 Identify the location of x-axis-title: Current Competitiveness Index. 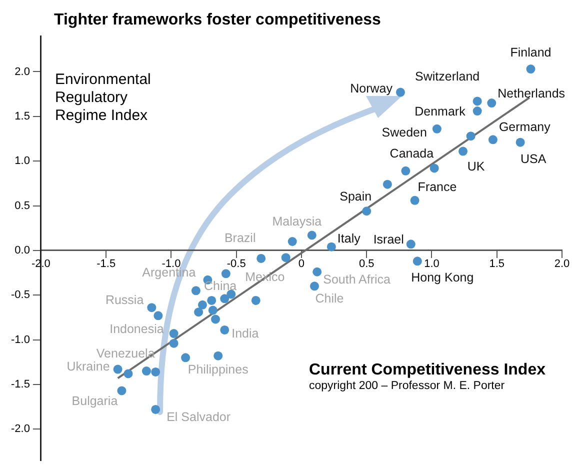
(427, 369).